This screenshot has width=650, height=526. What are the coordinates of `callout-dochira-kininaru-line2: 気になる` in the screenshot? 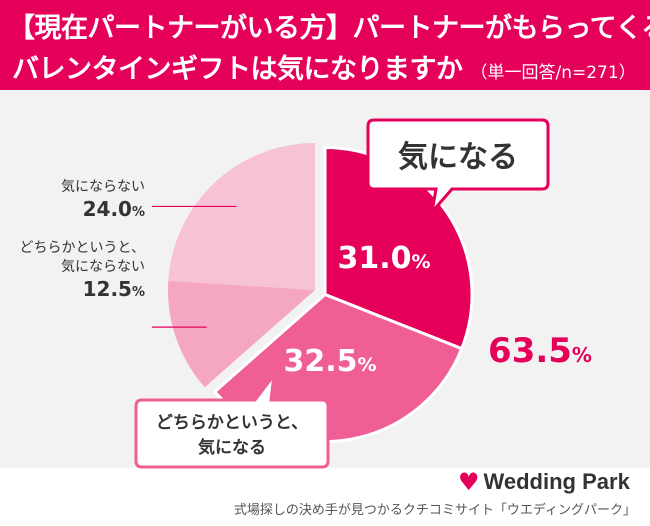 It's located at (231, 447).